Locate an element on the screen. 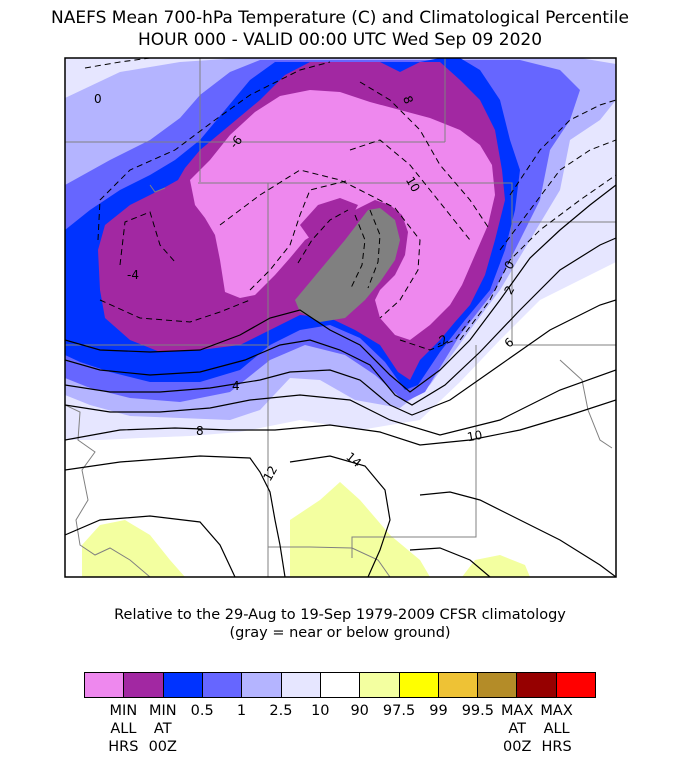 The image size is (680, 762). shade-p975-central is located at coordinates (360, 529).